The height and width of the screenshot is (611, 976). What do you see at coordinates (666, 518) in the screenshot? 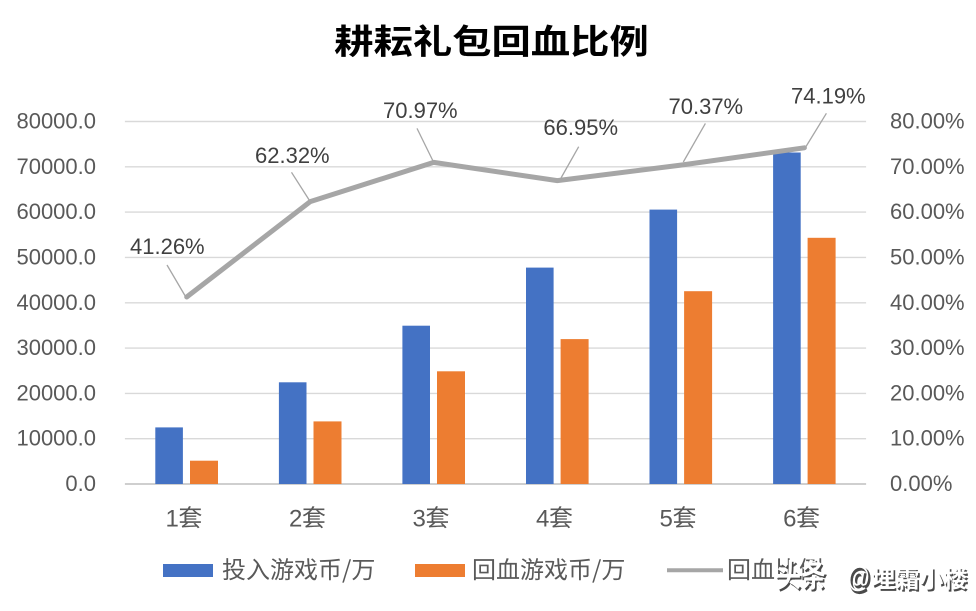
I see `svg-text: 5` at bounding box center [666, 518].